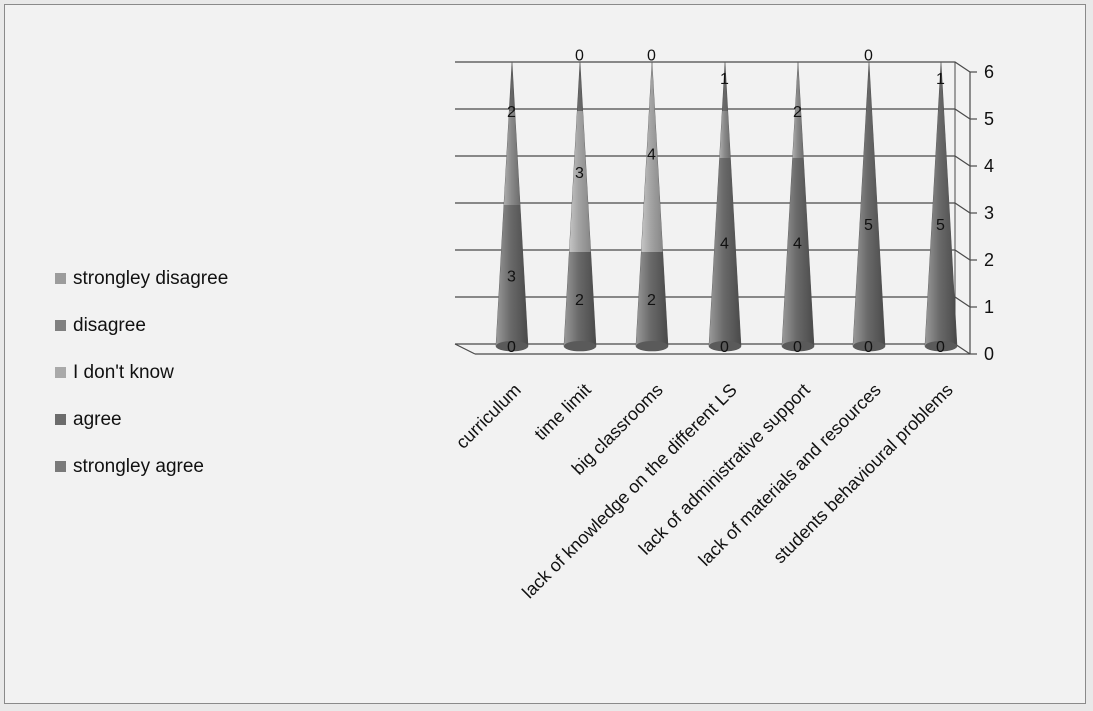  What do you see at coordinates (151, 278) in the screenshot?
I see `legend-label: strongley disagree` at bounding box center [151, 278].